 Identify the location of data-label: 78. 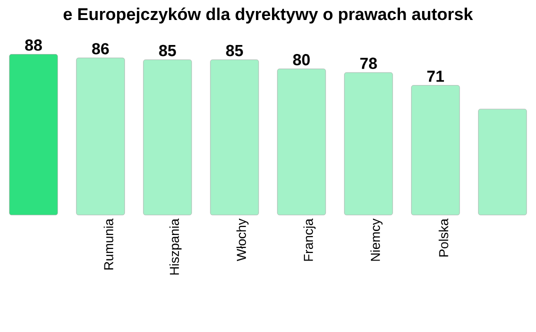
(368, 64).